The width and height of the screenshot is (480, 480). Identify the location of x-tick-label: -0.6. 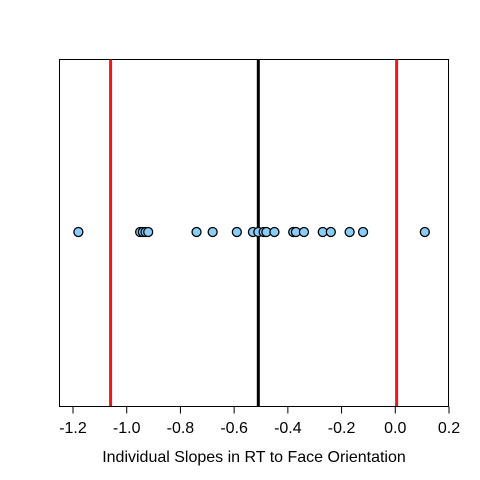
(234, 428).